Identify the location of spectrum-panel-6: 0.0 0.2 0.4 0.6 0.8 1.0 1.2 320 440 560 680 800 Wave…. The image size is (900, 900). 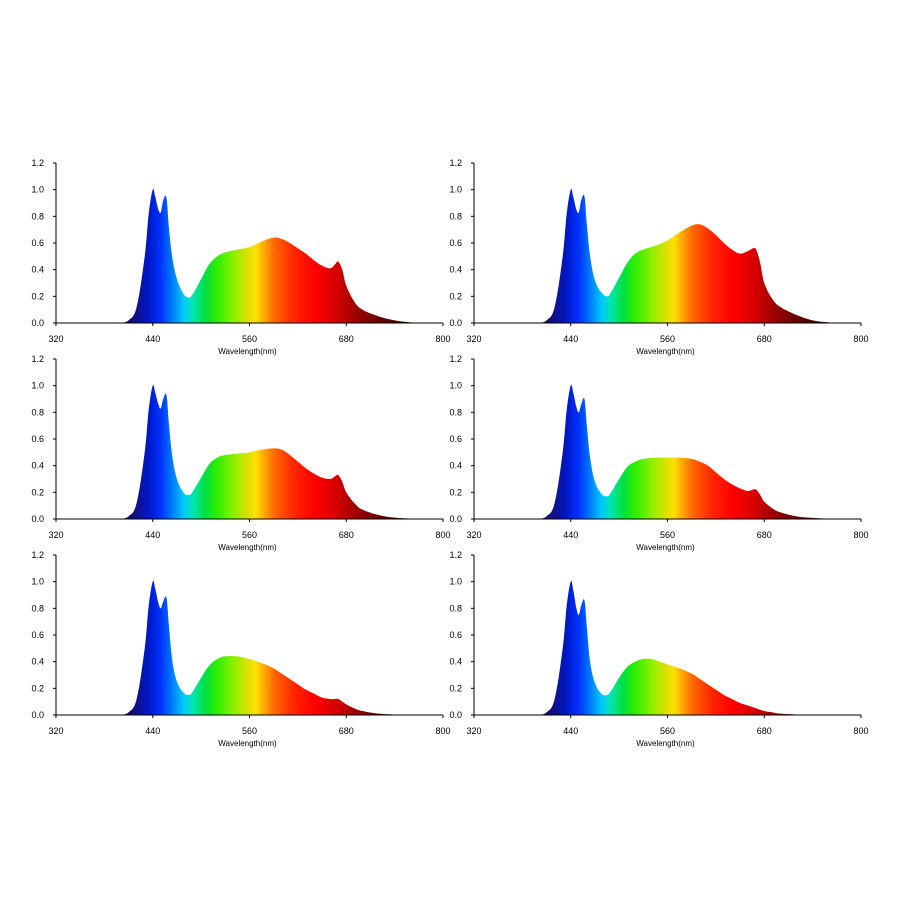
(658, 649).